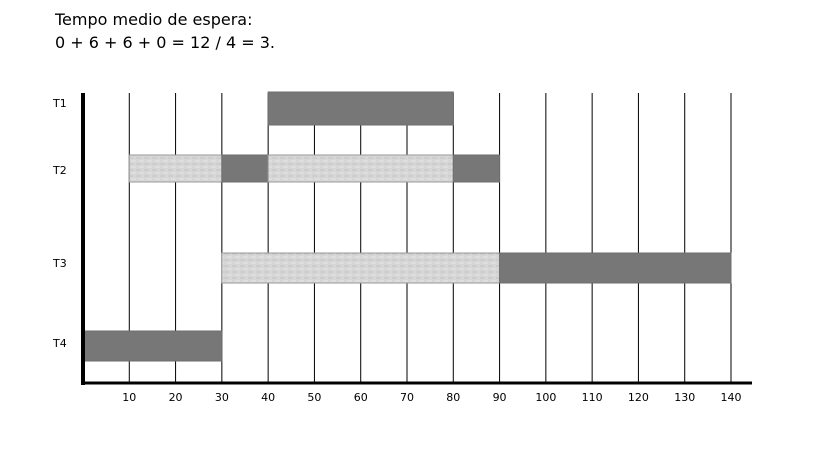 The height and width of the screenshot is (460, 821). What do you see at coordinates (592, 397) in the screenshot?
I see `x-tick-label-110: 110` at bounding box center [592, 397].